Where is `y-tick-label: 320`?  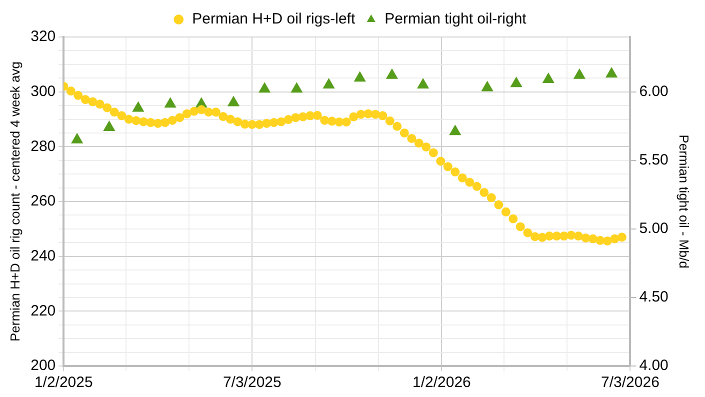 y-tick-label: 320 is located at coordinates (43, 37).